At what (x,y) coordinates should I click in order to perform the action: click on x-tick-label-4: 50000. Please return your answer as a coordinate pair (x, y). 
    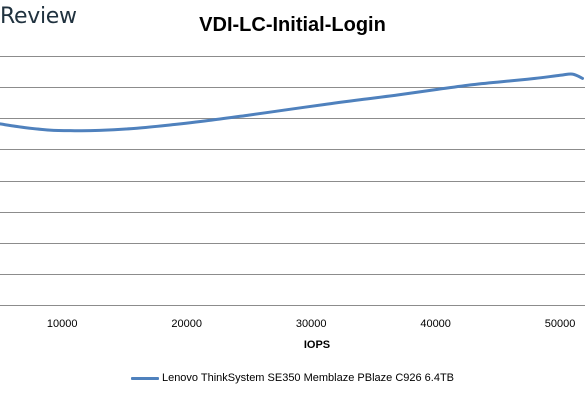
    Looking at the image, I should click on (560, 324).